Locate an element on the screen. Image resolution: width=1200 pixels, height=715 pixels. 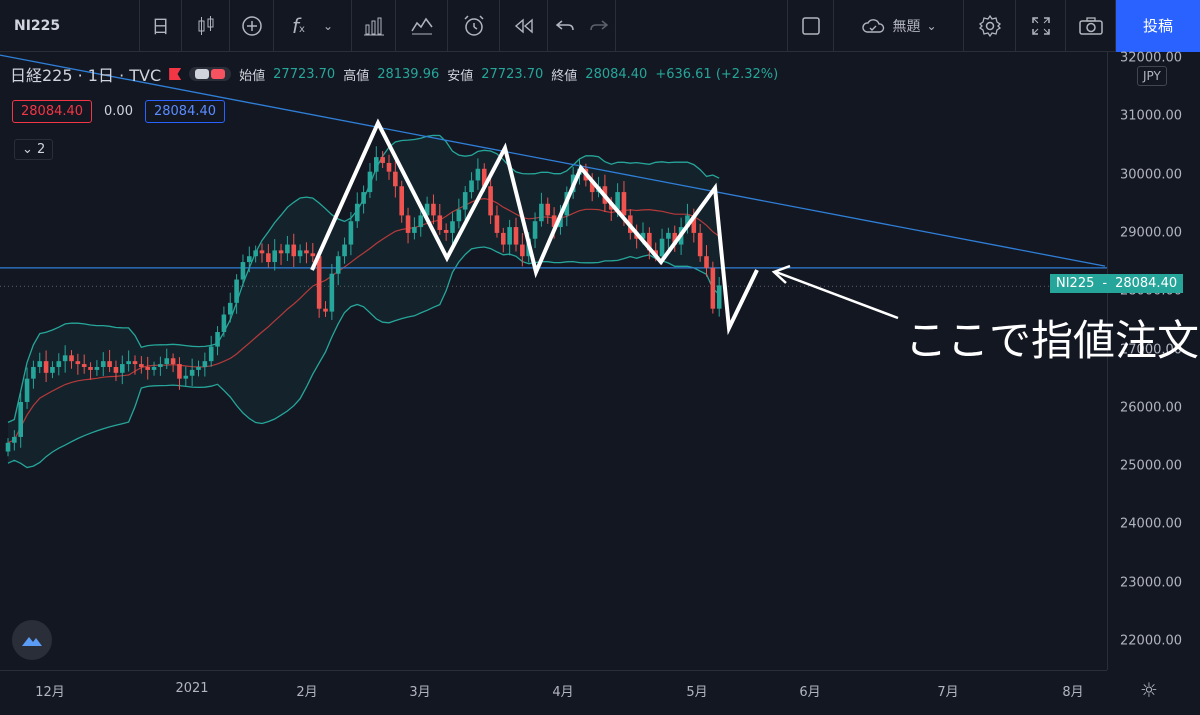
currency-badge: JPY is located at coordinates (1152, 76).